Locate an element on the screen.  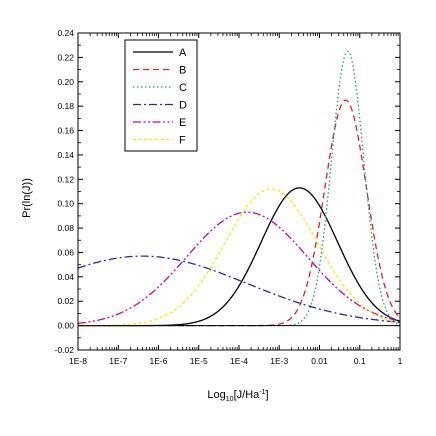
y-tick-label: 0.08 is located at coordinates (65, 228).